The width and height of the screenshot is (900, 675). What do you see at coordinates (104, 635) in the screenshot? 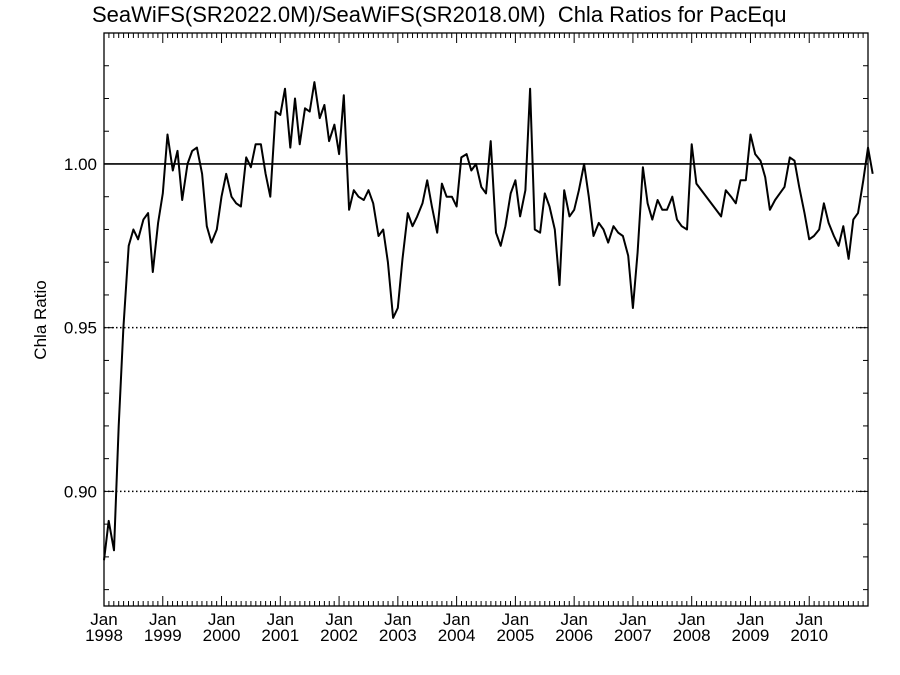
I see `x-tick-label-year: 1998` at bounding box center [104, 635].